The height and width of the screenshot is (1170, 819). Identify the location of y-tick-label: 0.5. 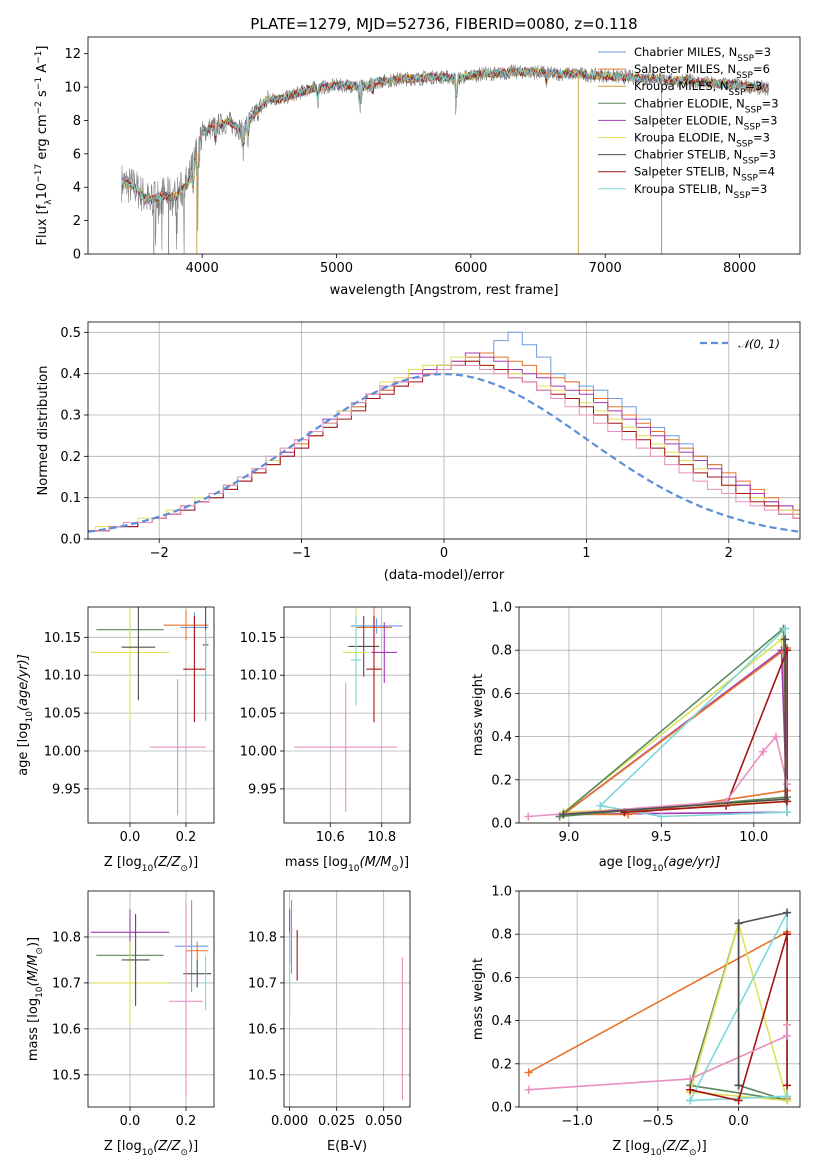
(70, 333).